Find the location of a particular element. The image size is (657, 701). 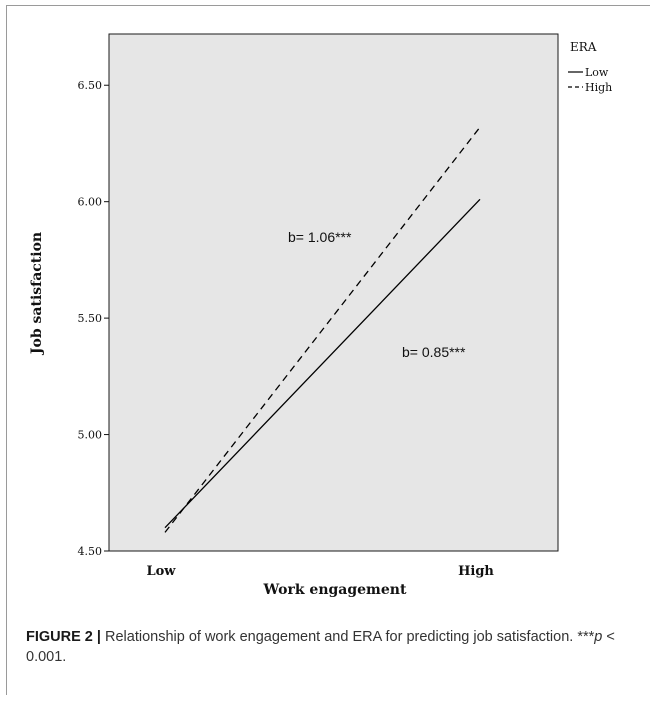

legend: ERA Low High is located at coordinates (590, 67).